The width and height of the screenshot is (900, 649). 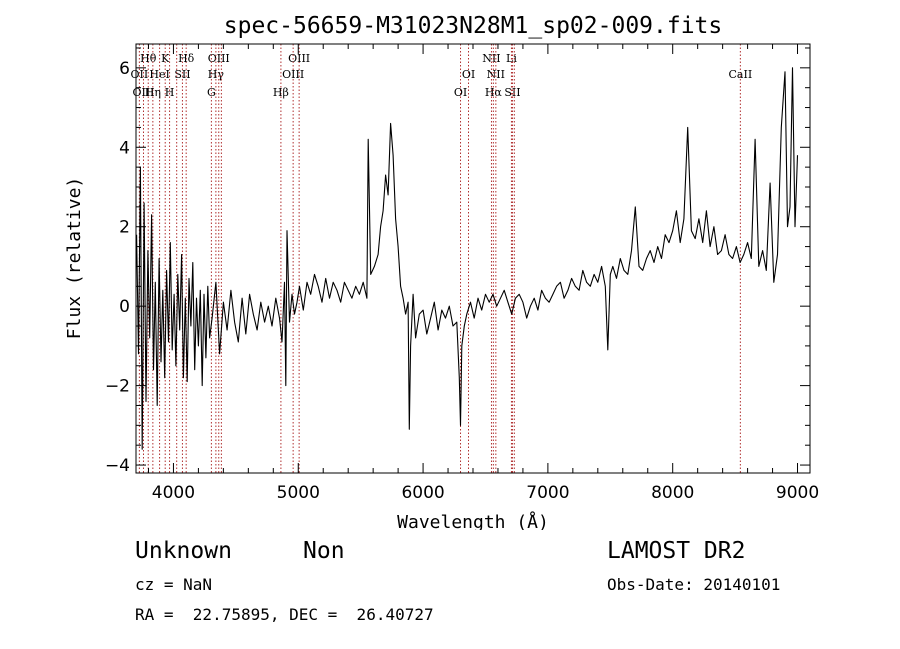 I want to click on marker-label: Hδ, so click(x=186, y=58).